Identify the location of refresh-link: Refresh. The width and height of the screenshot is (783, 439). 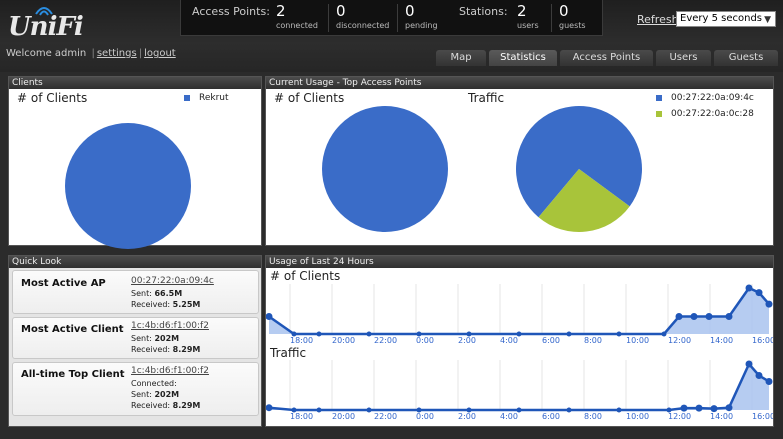
(658, 19).